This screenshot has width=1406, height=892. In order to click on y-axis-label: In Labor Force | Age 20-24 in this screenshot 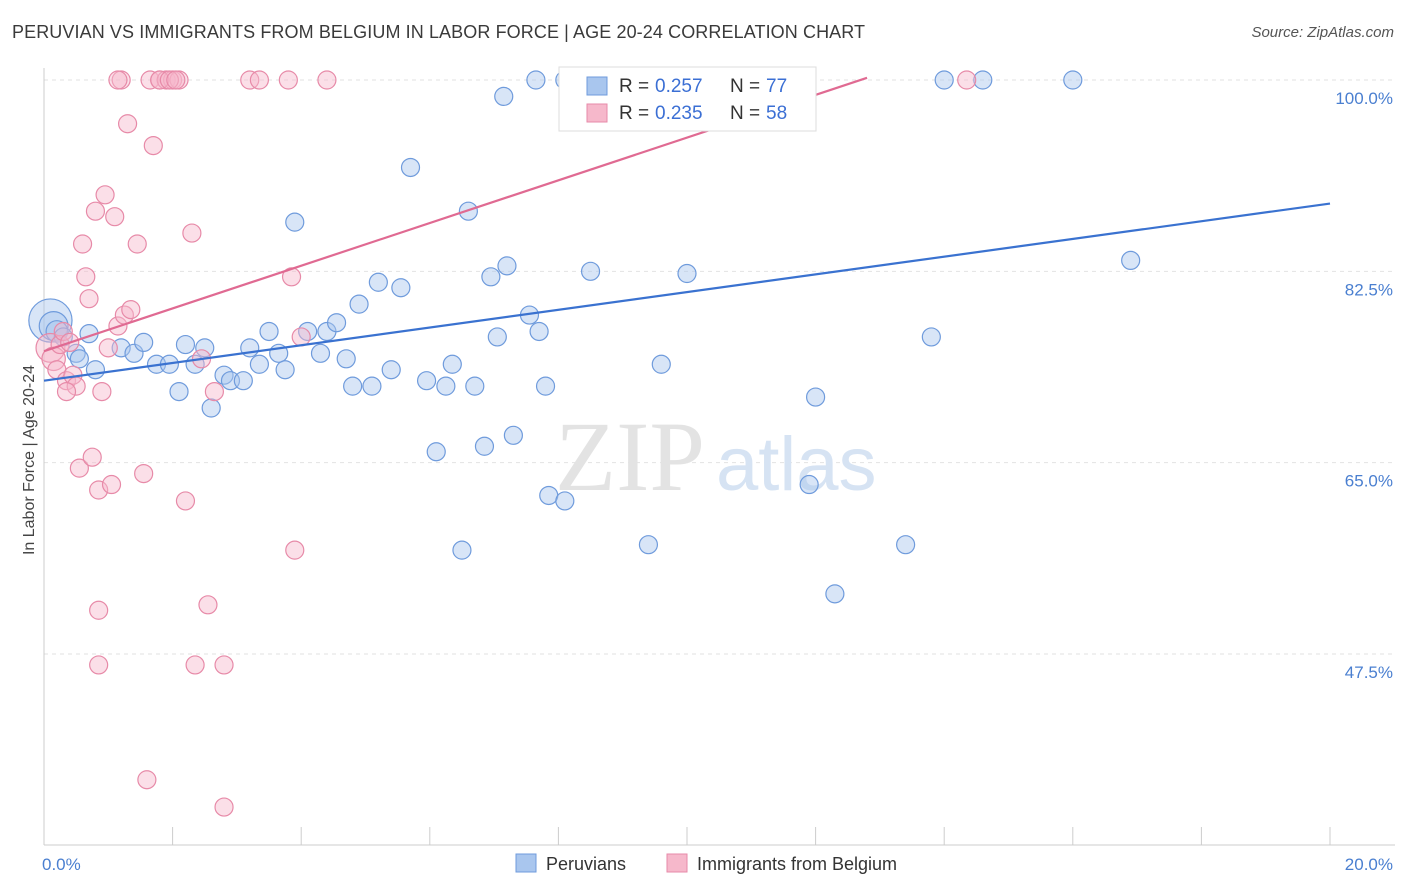, I will do `click(29, 460)`.